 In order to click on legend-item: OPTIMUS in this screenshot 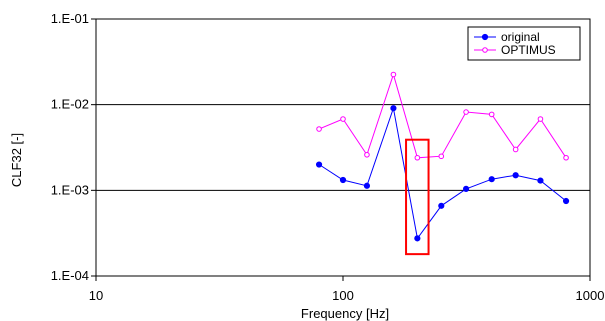, I will do `click(515, 50)`.